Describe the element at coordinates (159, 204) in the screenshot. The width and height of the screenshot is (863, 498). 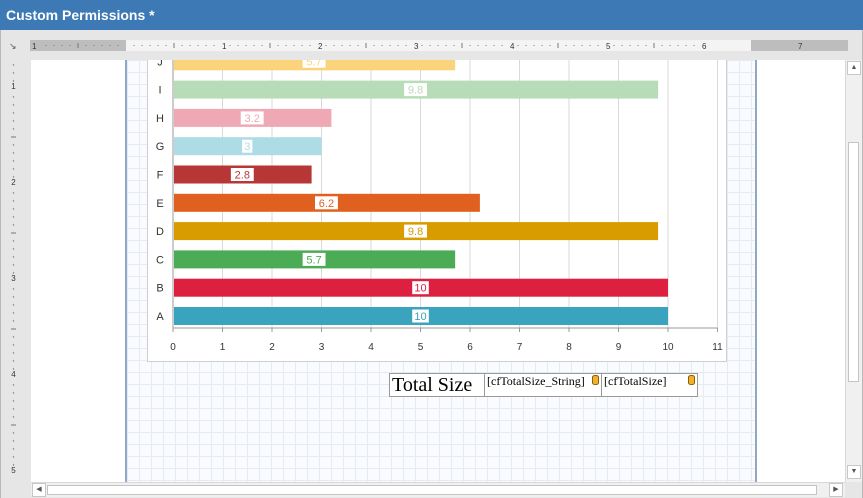
I see `y-tick-label: E` at that location.